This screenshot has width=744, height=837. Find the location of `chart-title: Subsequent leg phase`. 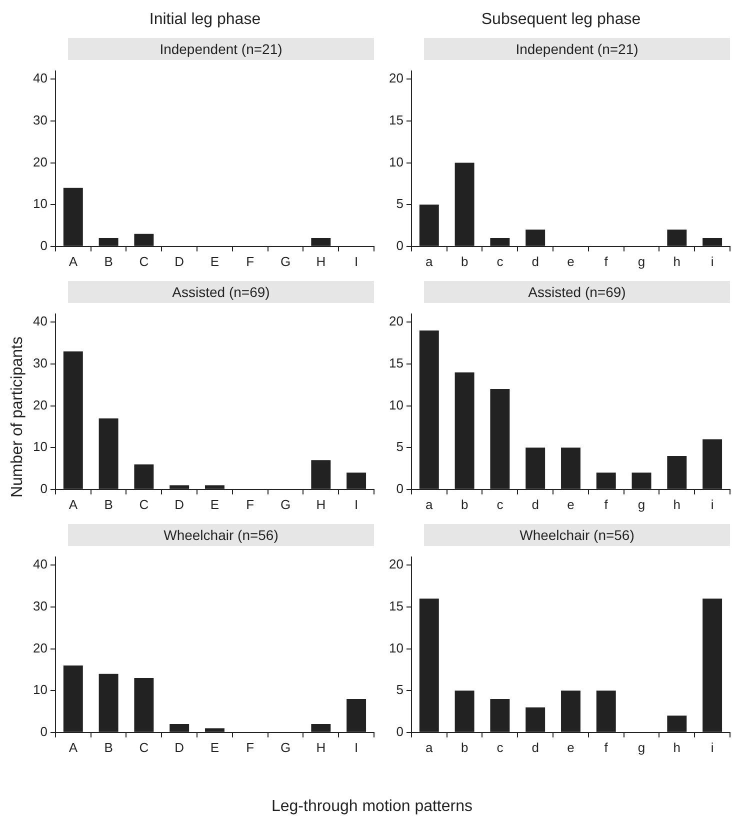

chart-title: Subsequent leg phase is located at coordinates (561, 20).